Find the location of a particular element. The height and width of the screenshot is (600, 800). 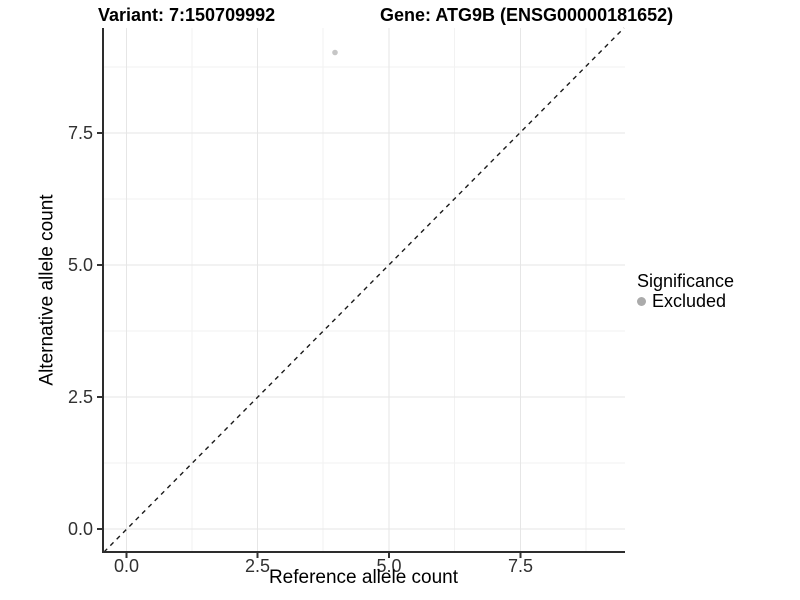

plot-title-gene: Gene: ATG9B (ENSG00000181652) is located at coordinates (527, 15).